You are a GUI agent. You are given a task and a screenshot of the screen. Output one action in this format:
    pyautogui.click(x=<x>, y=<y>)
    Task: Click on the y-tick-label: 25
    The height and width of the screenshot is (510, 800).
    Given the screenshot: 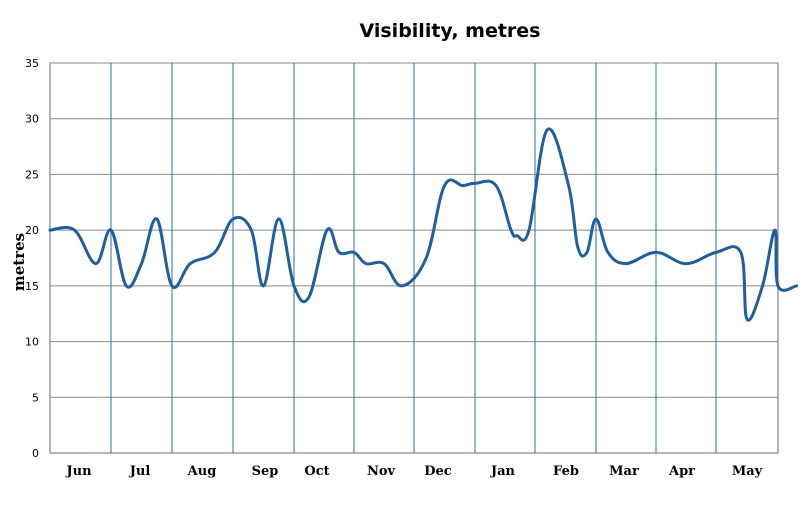 What is the action you would take?
    pyautogui.click(x=32, y=174)
    